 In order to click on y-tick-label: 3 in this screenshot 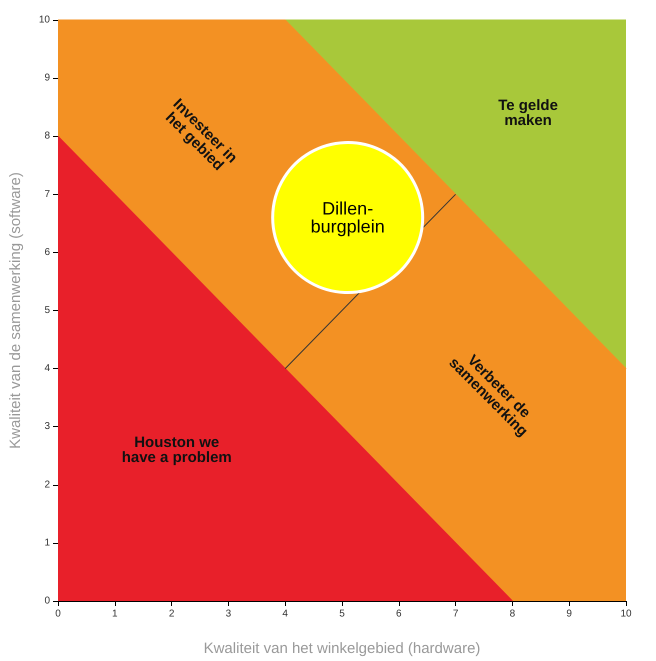, I will do `click(47, 426)`.